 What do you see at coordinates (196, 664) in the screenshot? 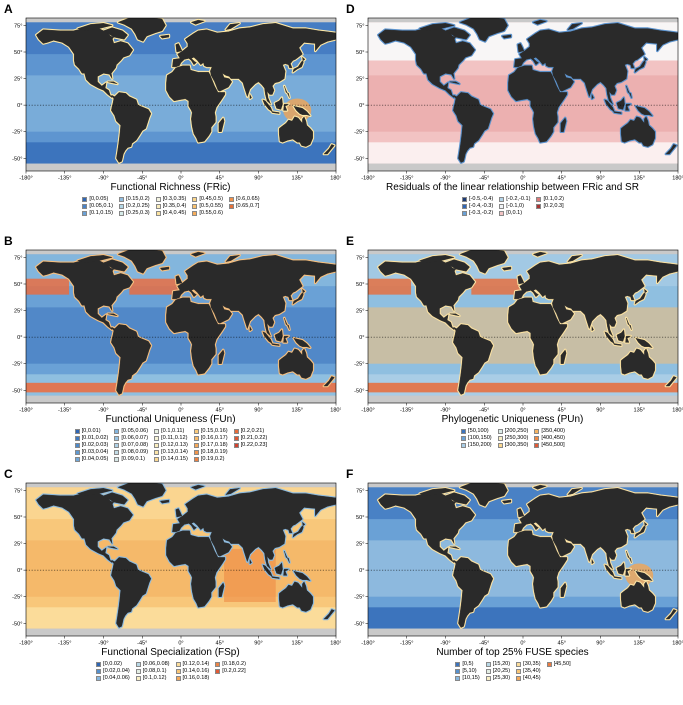
I see `legend-label: [0.12,0.14)` at bounding box center [196, 664].